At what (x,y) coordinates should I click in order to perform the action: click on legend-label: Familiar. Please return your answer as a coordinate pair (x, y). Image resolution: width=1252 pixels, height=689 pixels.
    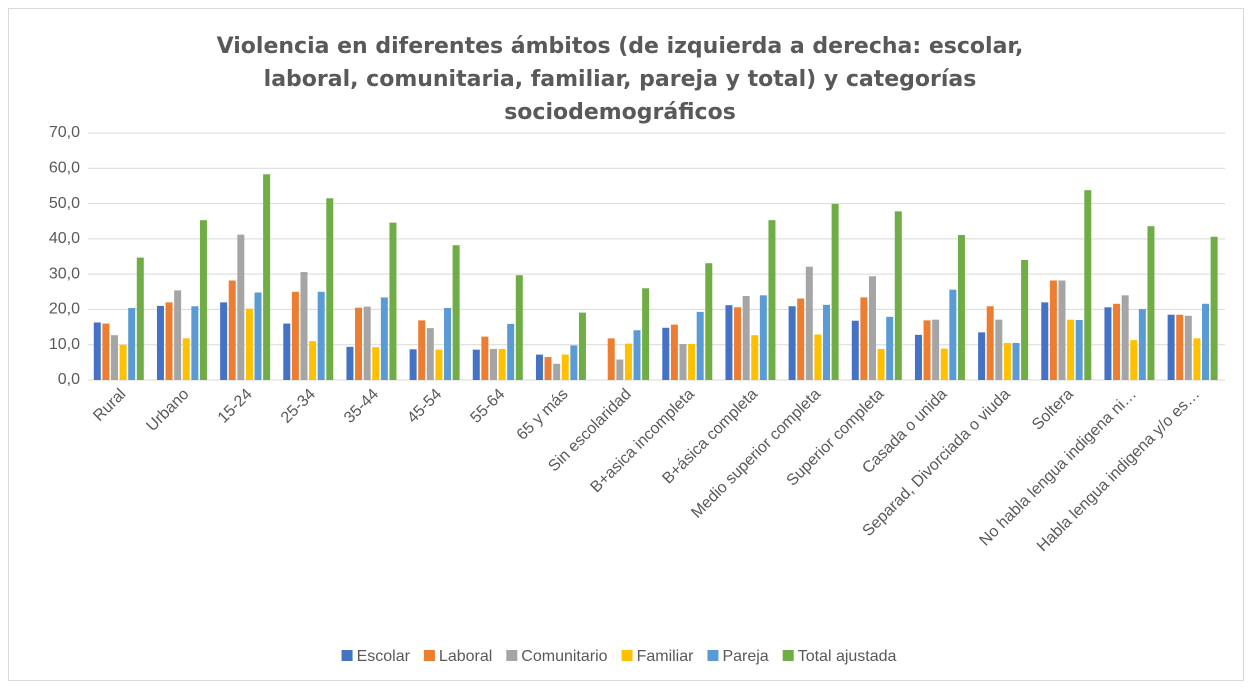
    Looking at the image, I should click on (666, 656).